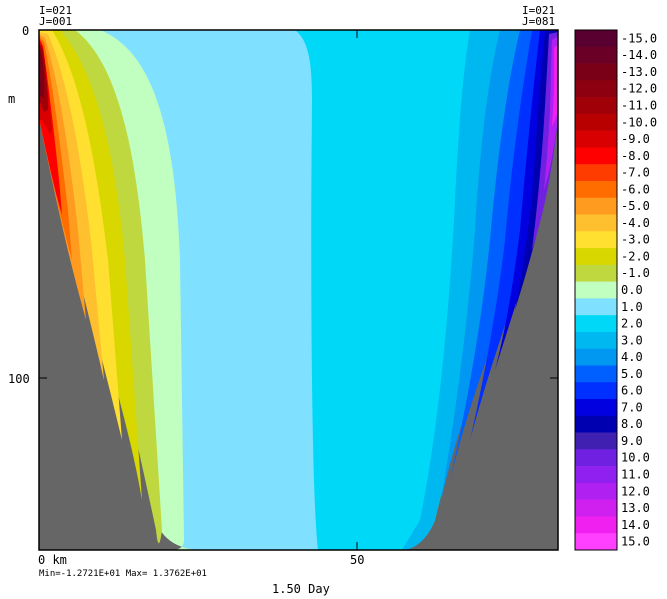 This screenshot has height=599, width=667. I want to click on colorbar-label: -6.0, so click(635, 189).